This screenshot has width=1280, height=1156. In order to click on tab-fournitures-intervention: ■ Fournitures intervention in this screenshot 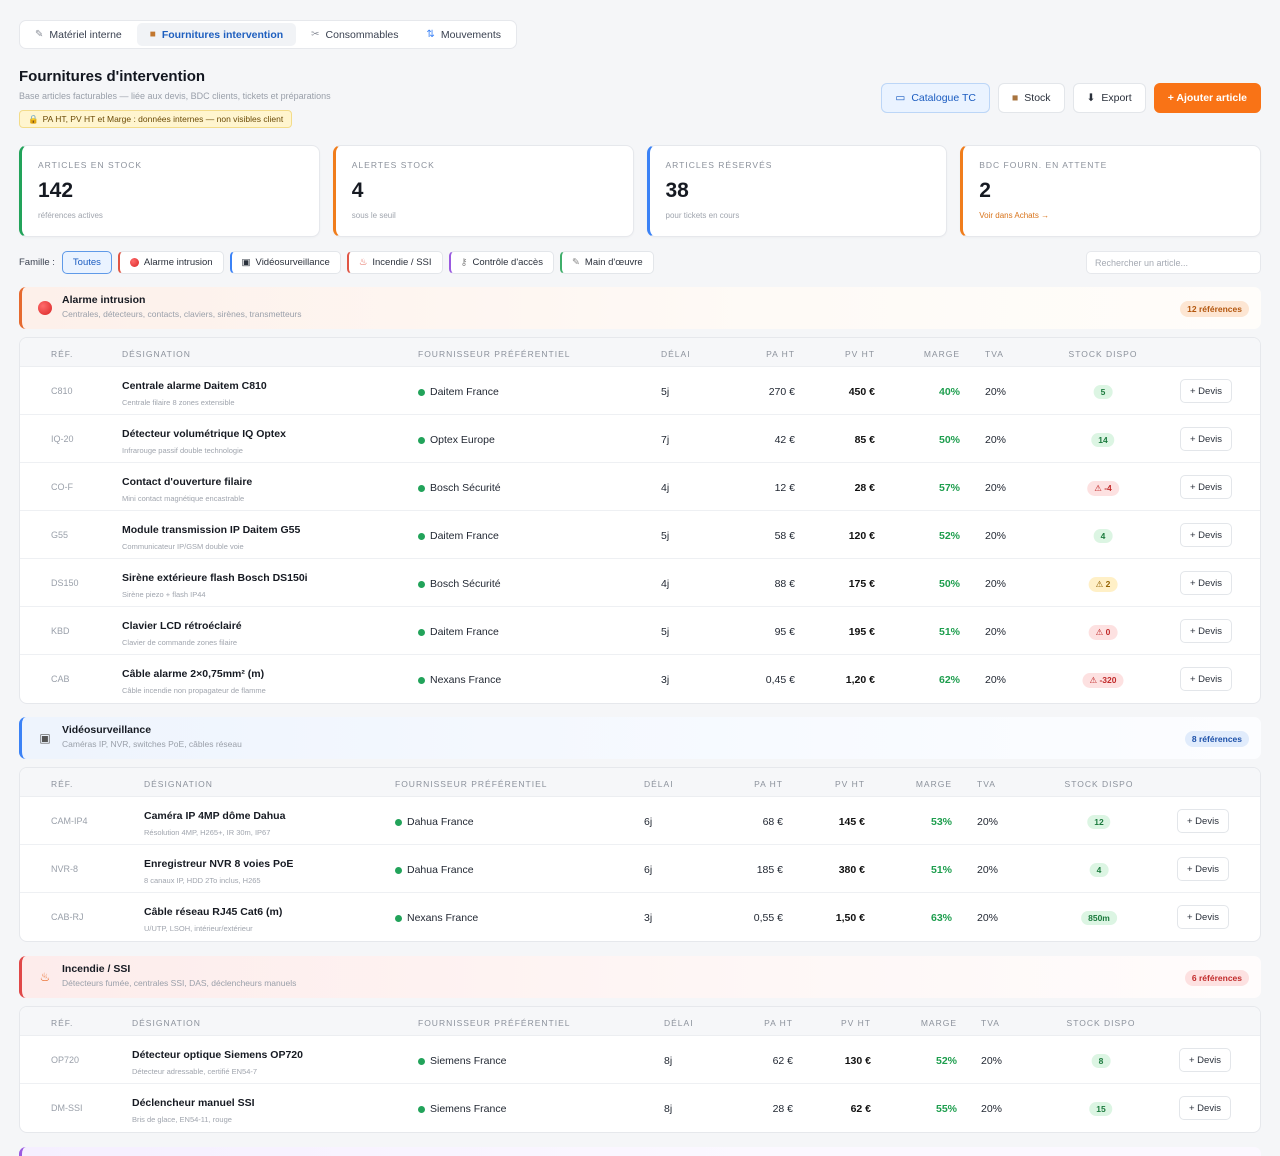, I will do `click(216, 34)`.